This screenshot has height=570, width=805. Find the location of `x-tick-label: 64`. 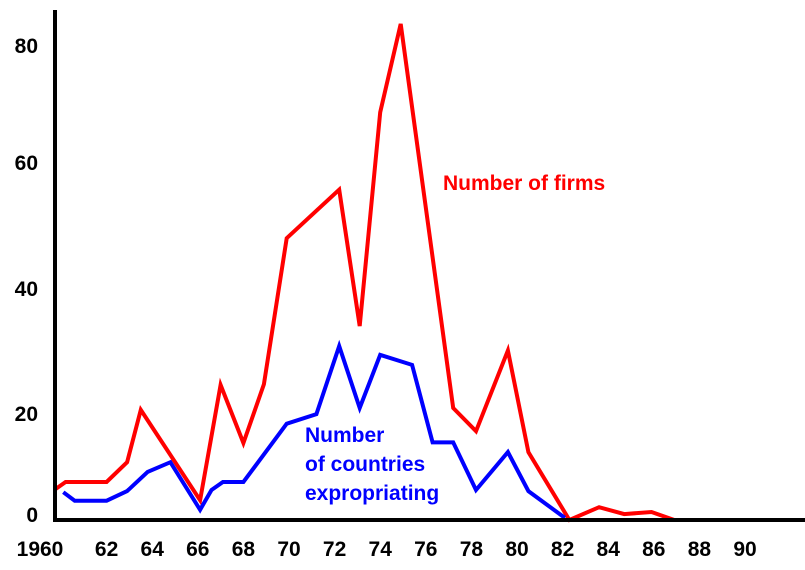

x-tick-label: 64 is located at coordinates (153, 549).